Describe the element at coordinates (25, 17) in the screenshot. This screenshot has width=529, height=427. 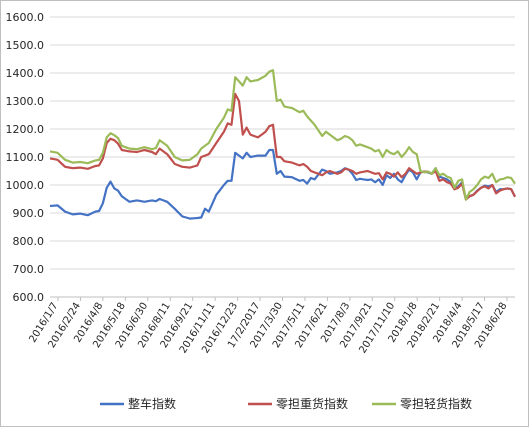
I see `y-tick-label: 1600.0` at that location.